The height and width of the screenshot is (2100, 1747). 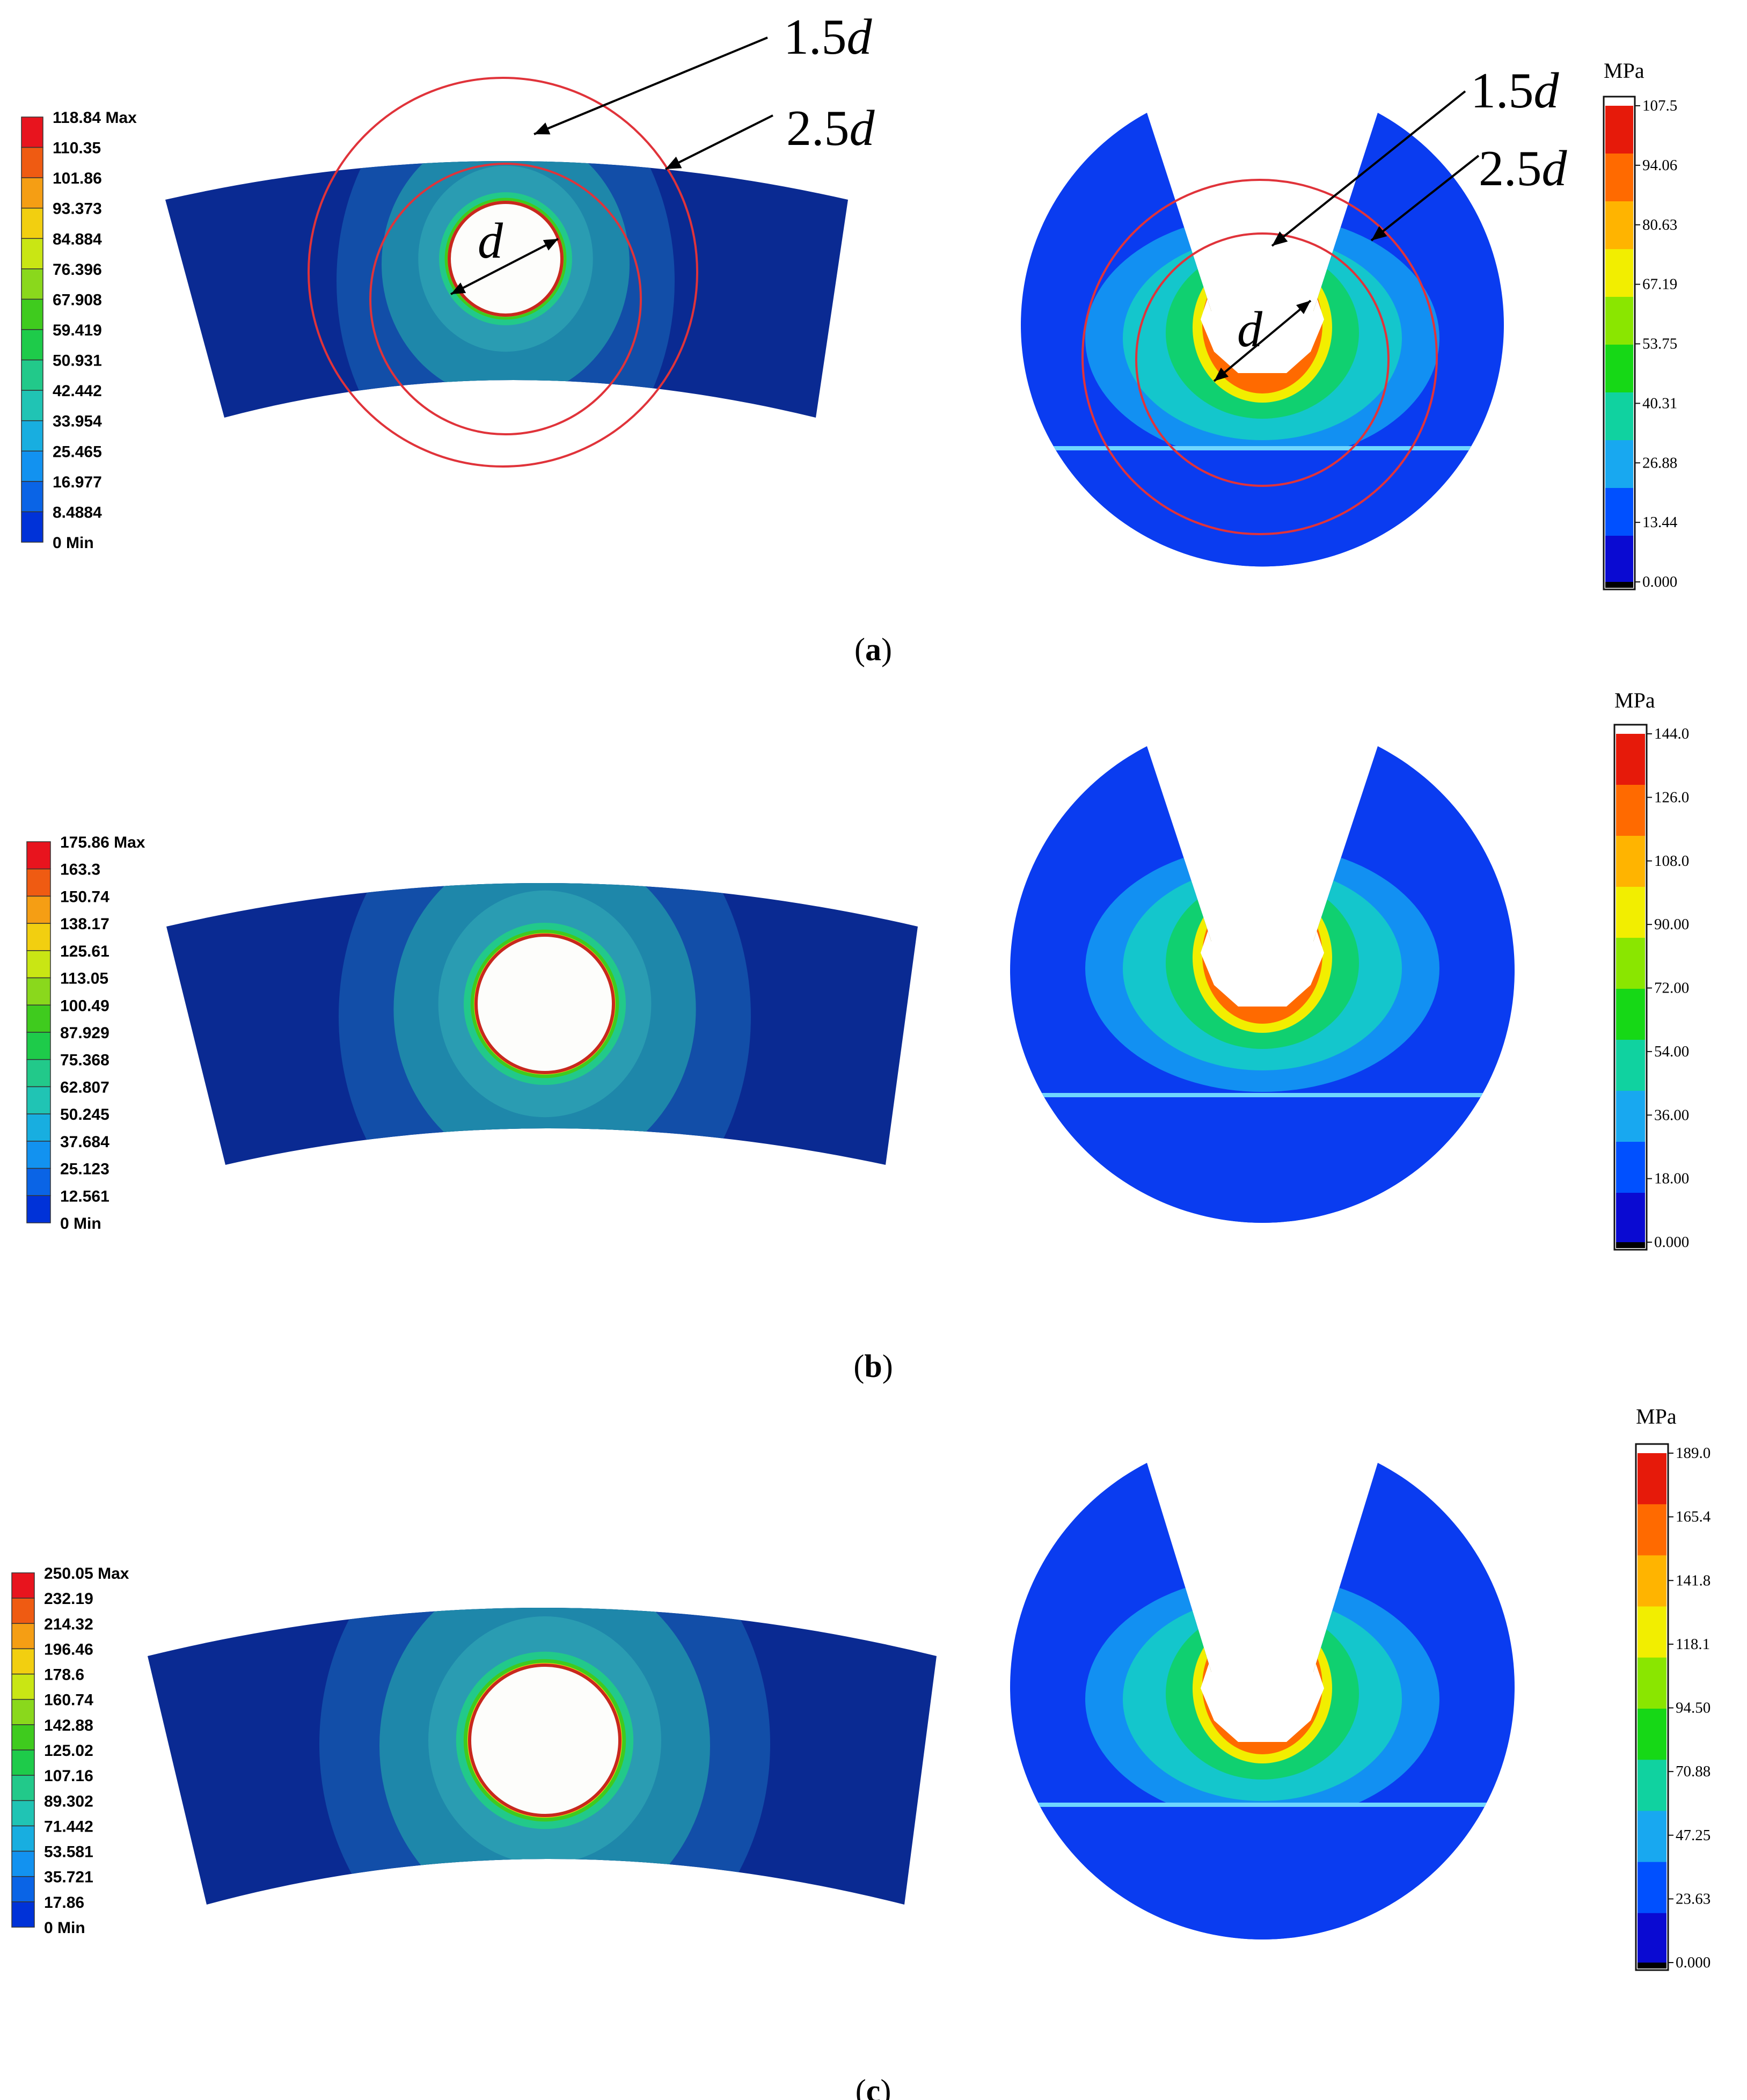 What do you see at coordinates (68, 1751) in the screenshot?
I see `legend-value: 125.02` at bounding box center [68, 1751].